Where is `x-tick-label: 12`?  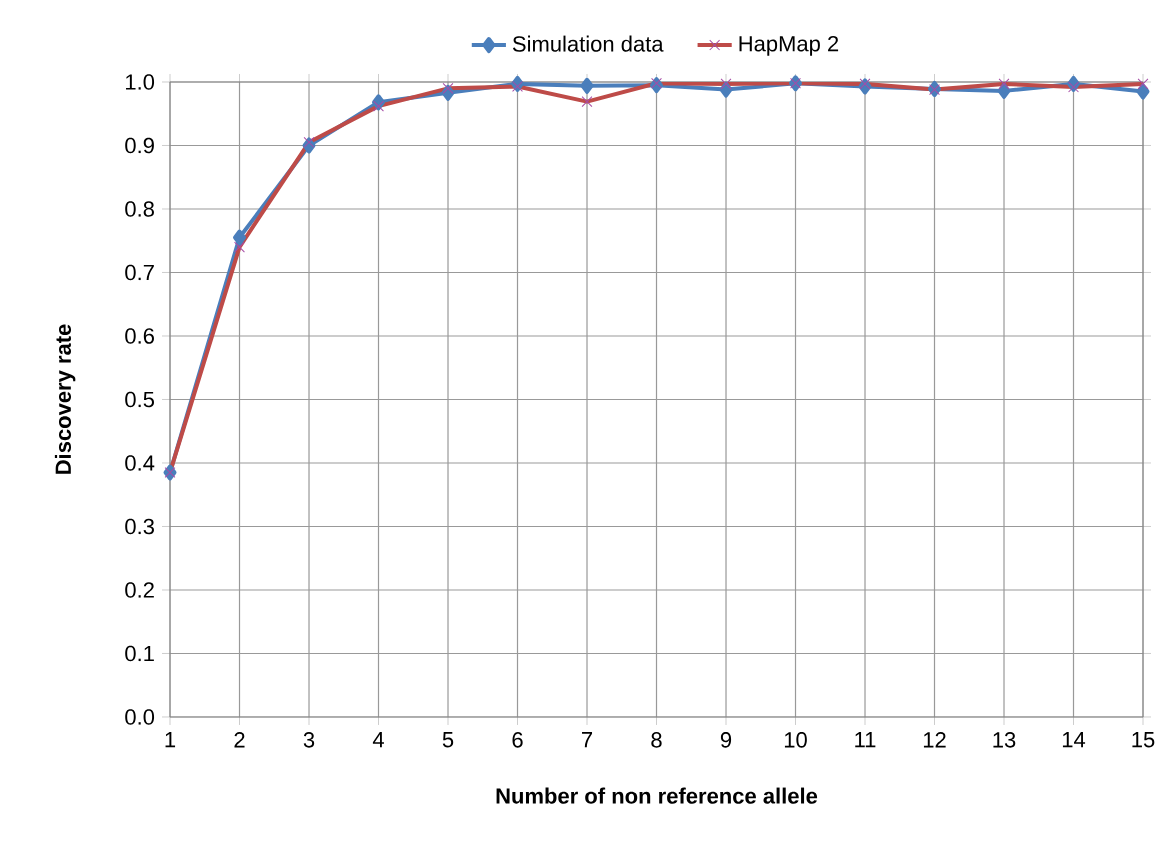
x-tick-label: 12 is located at coordinates (934, 740).